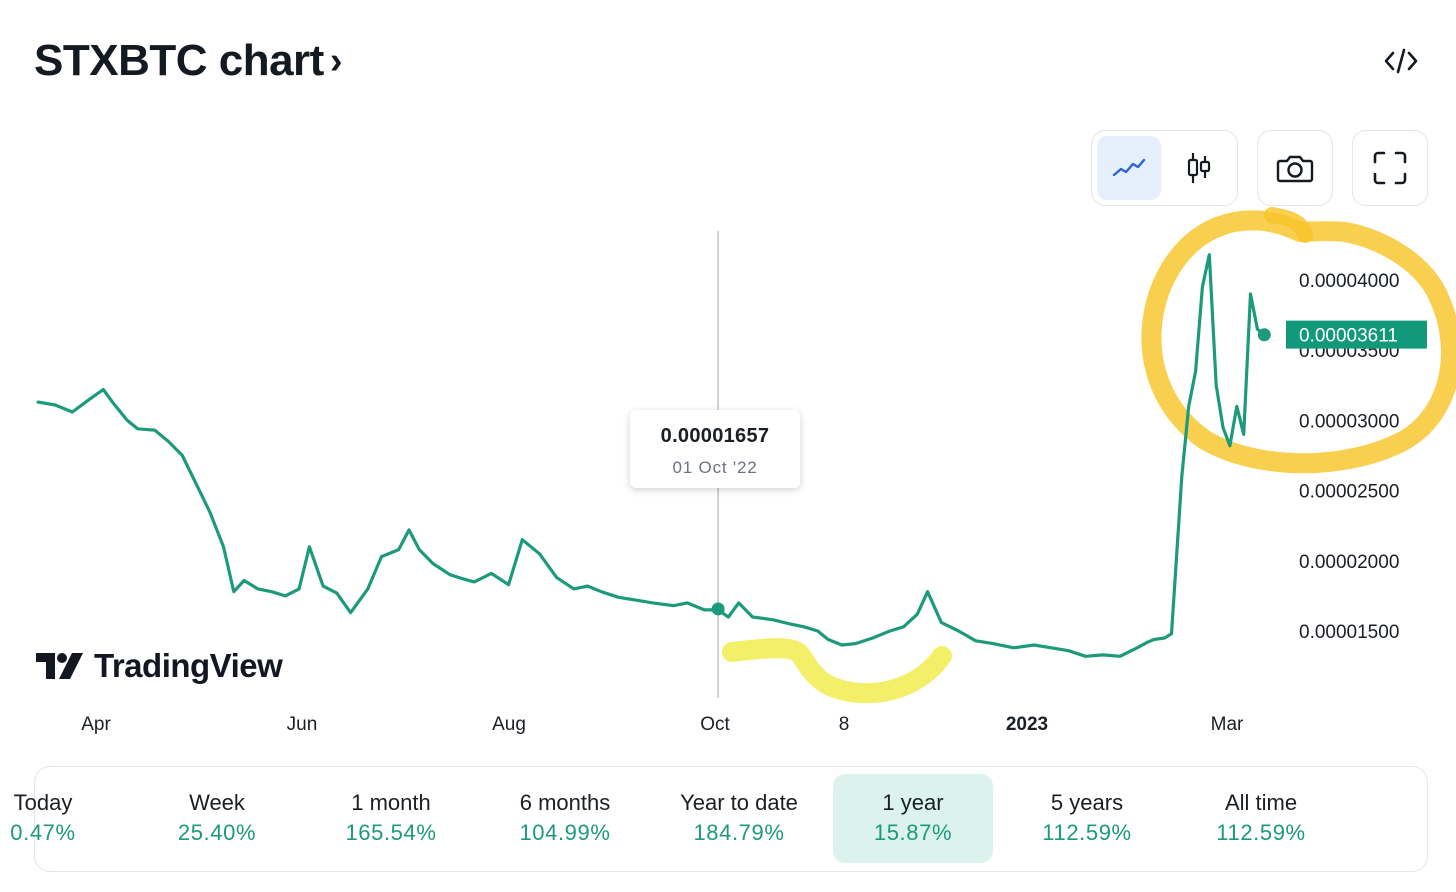 The width and height of the screenshot is (1456, 892). What do you see at coordinates (1288, 225) in the screenshot?
I see `highlight-circle-tail` at bounding box center [1288, 225].